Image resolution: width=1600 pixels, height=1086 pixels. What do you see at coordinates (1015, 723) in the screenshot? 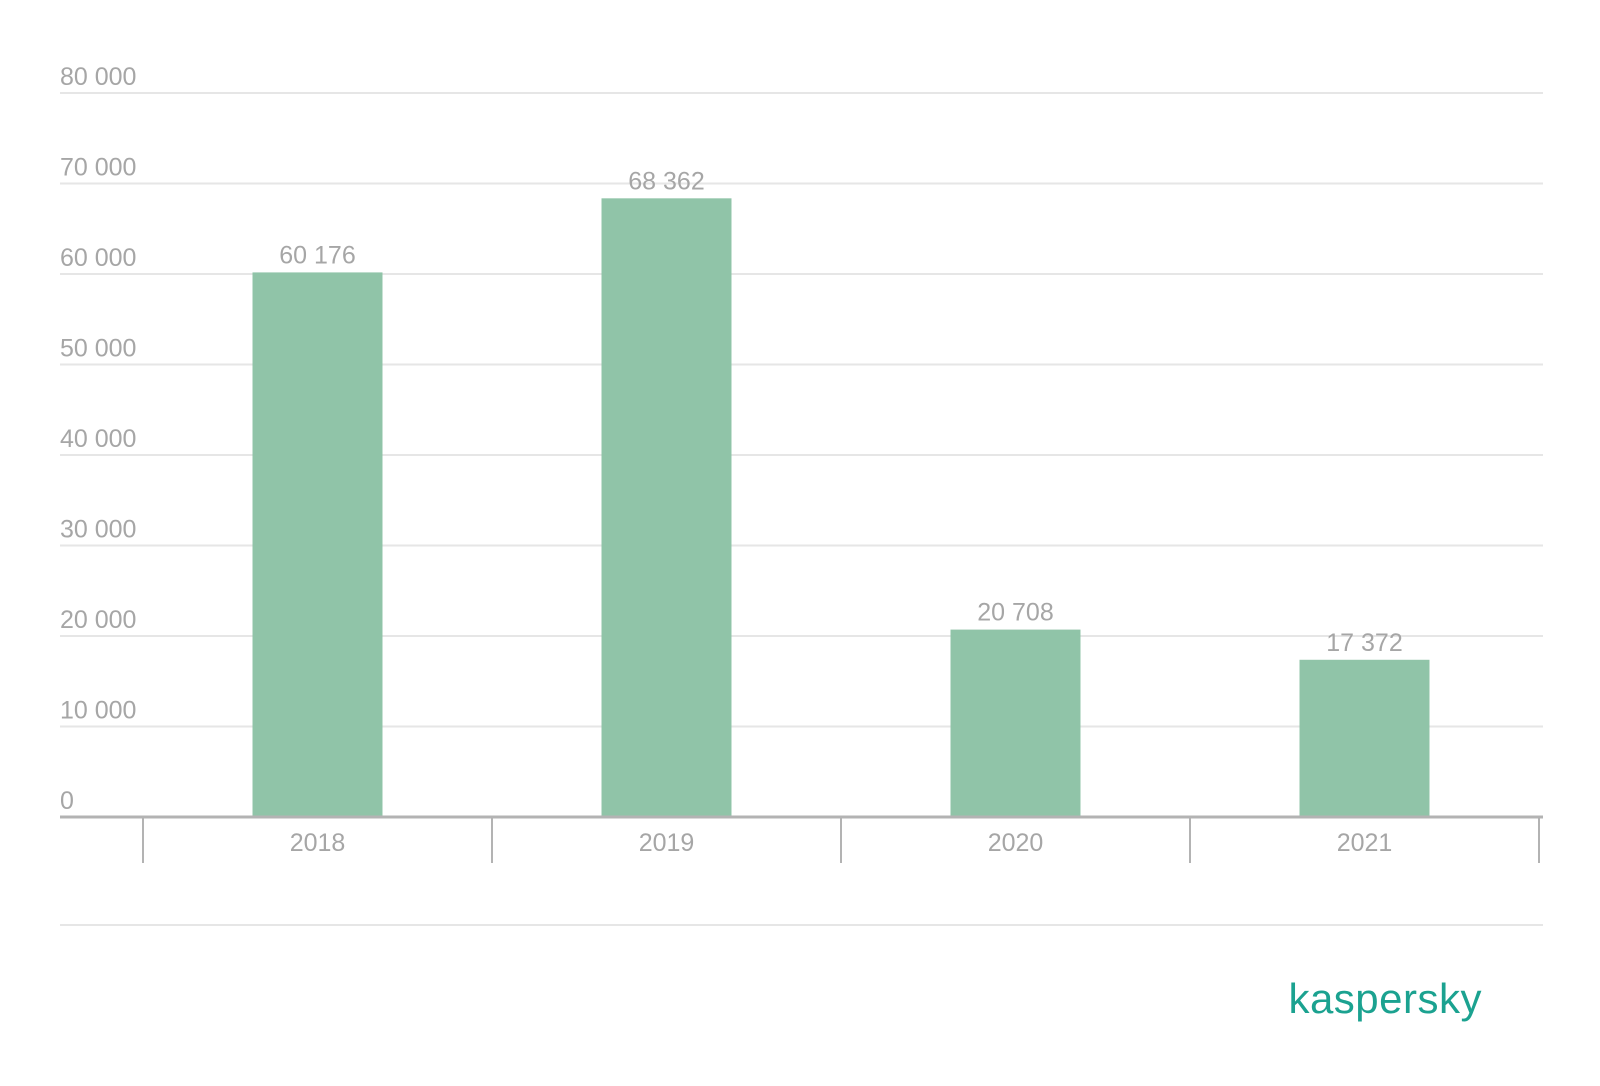
I see `bar-2020` at bounding box center [1015, 723].